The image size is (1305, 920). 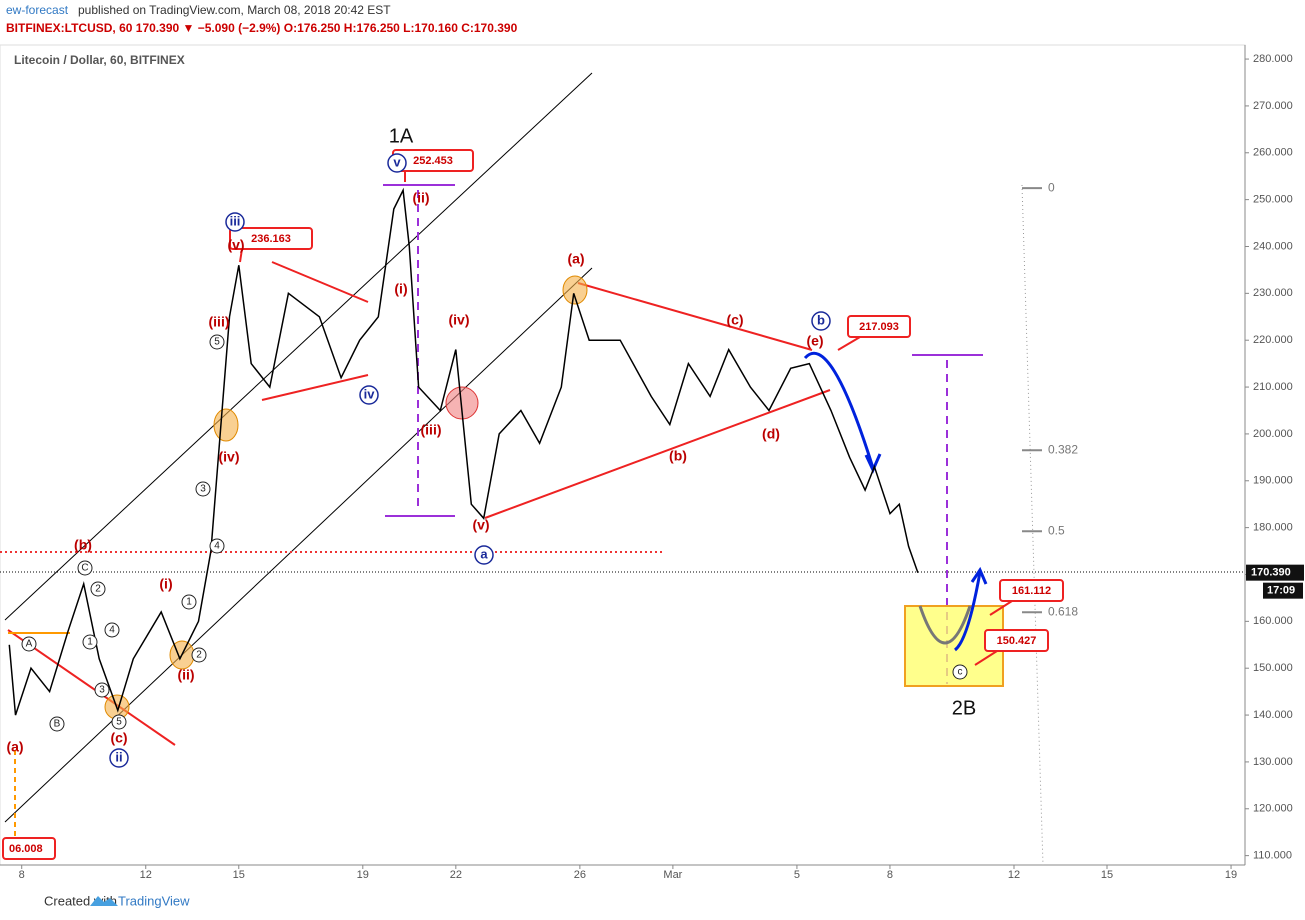 I want to click on last-price-label: 170.390, so click(x=1271, y=573).